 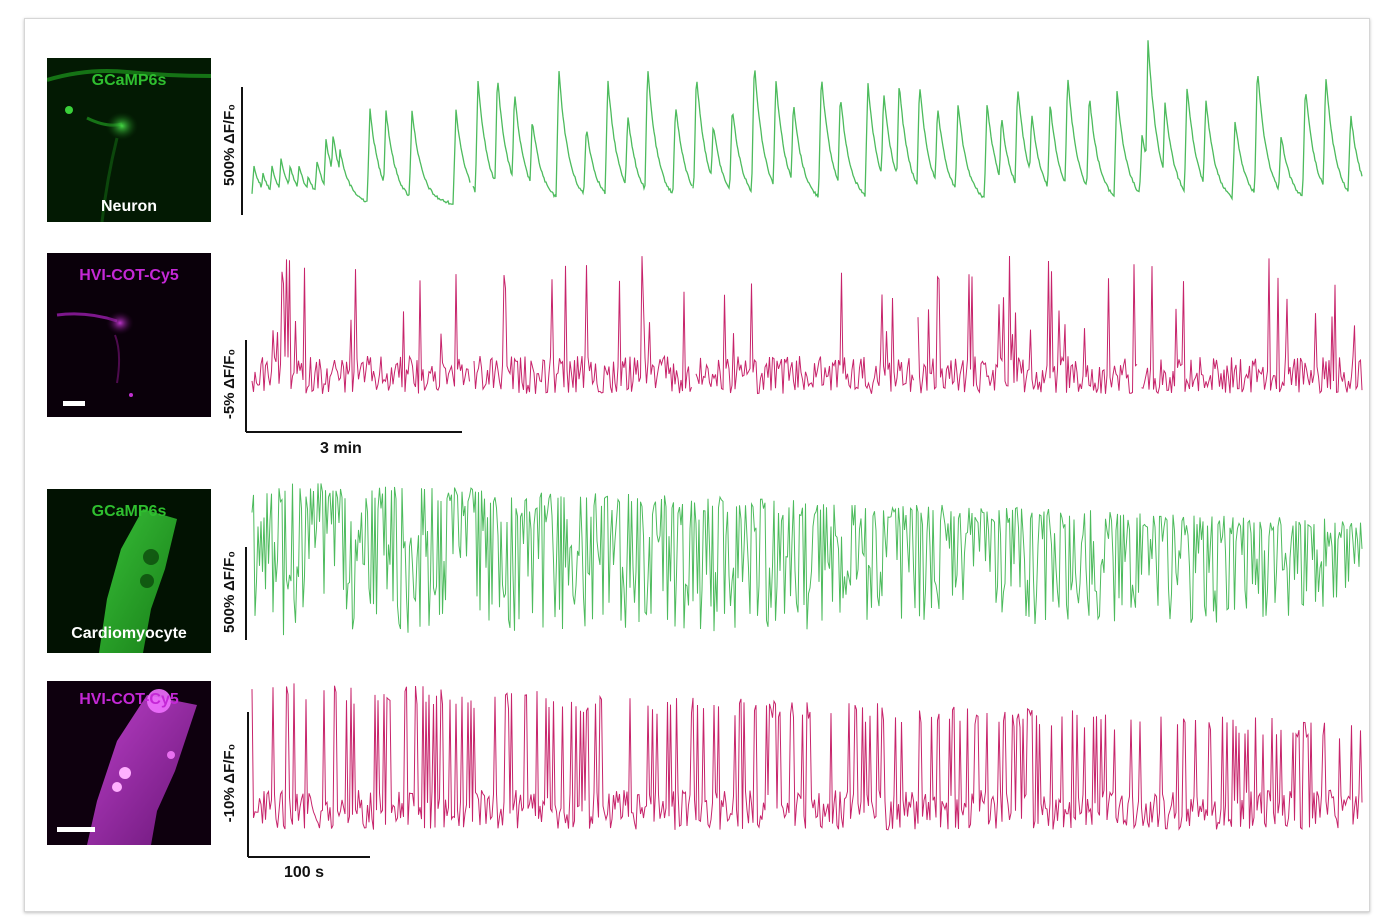 I want to click on cardio-image-scalebar, so click(x=76, y=829).